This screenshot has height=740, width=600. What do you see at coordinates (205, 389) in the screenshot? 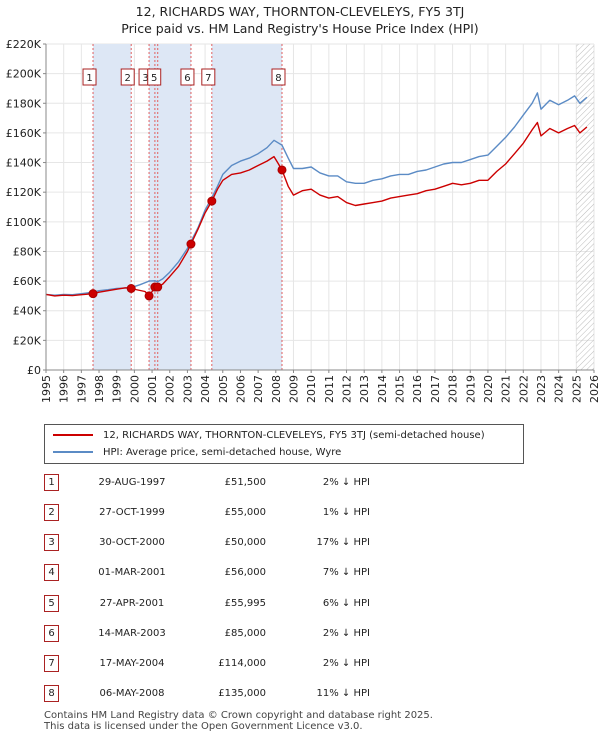
I see `x-tick-label: 2004` at bounding box center [205, 389].